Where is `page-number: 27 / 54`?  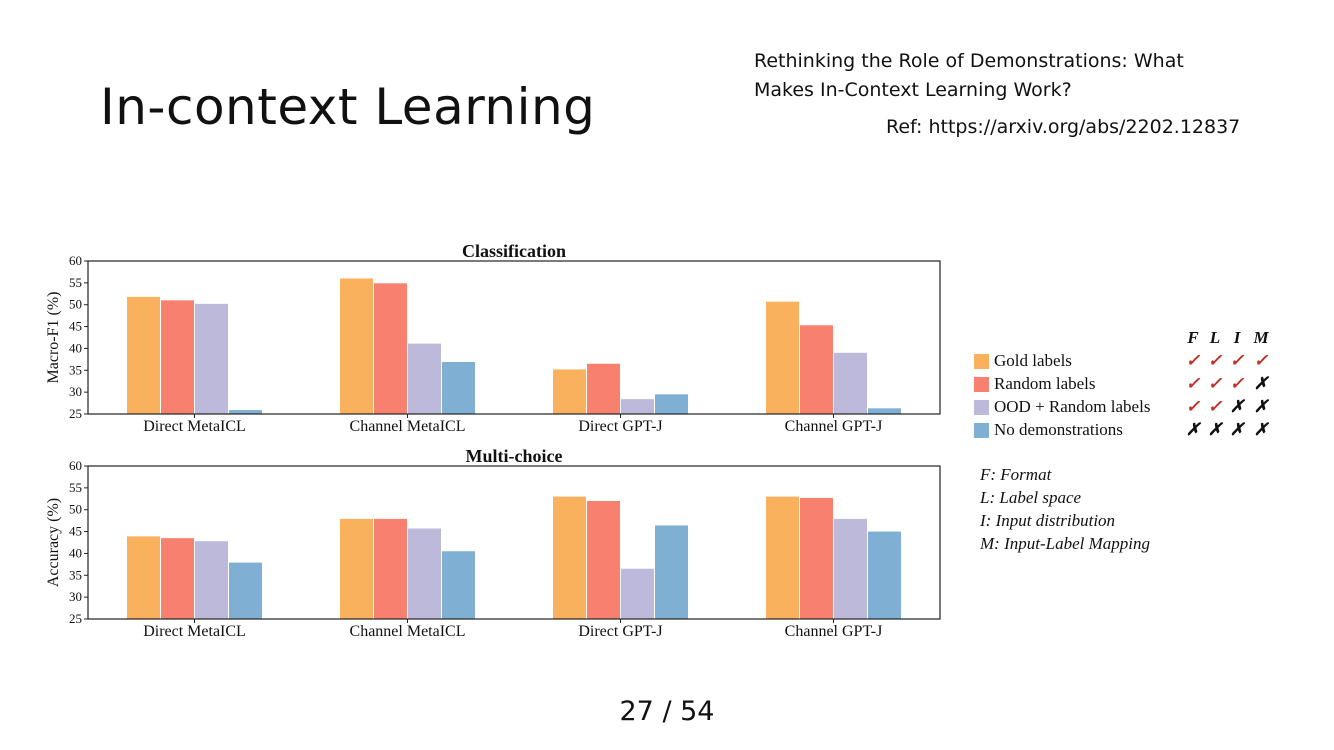
page-number: 27 / 54 is located at coordinates (667, 711).